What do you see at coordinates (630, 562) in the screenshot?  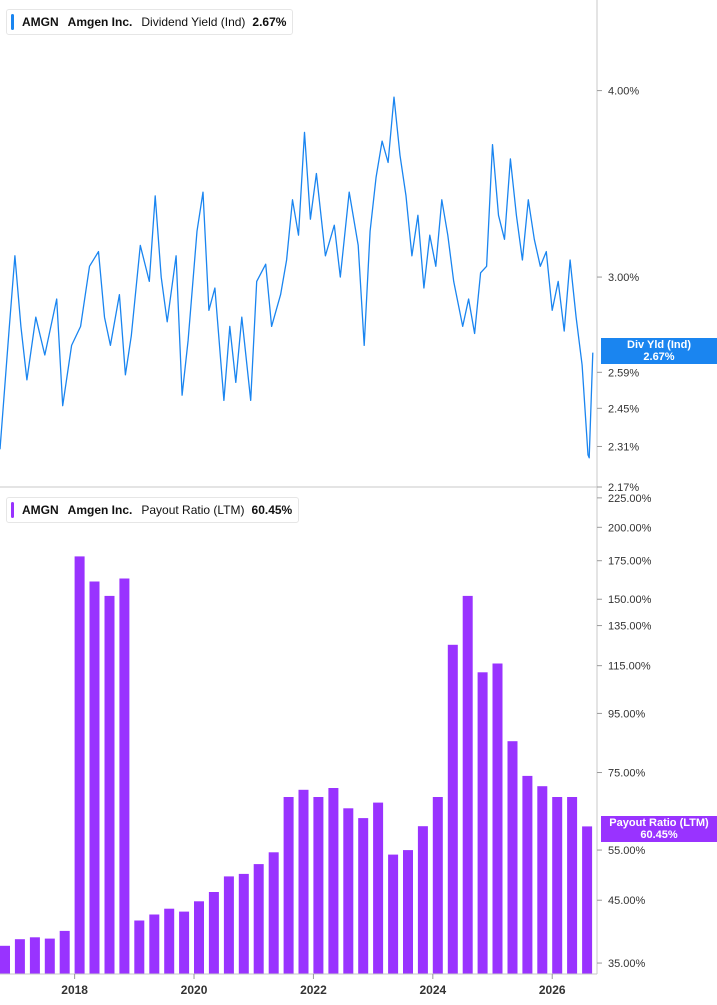 I see `y-tick-label: 175.00%` at bounding box center [630, 562].